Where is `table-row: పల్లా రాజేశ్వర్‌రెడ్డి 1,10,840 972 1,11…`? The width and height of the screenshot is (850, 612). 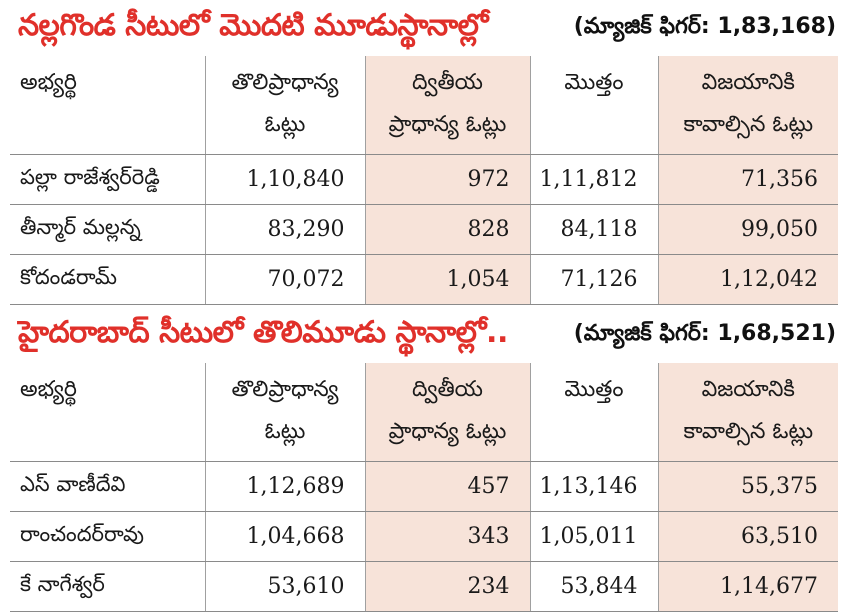
table-row: పల్లా రాజేశ్వర్‌రెడ్డి 1,10,840 972 1,11… is located at coordinates (424, 179).